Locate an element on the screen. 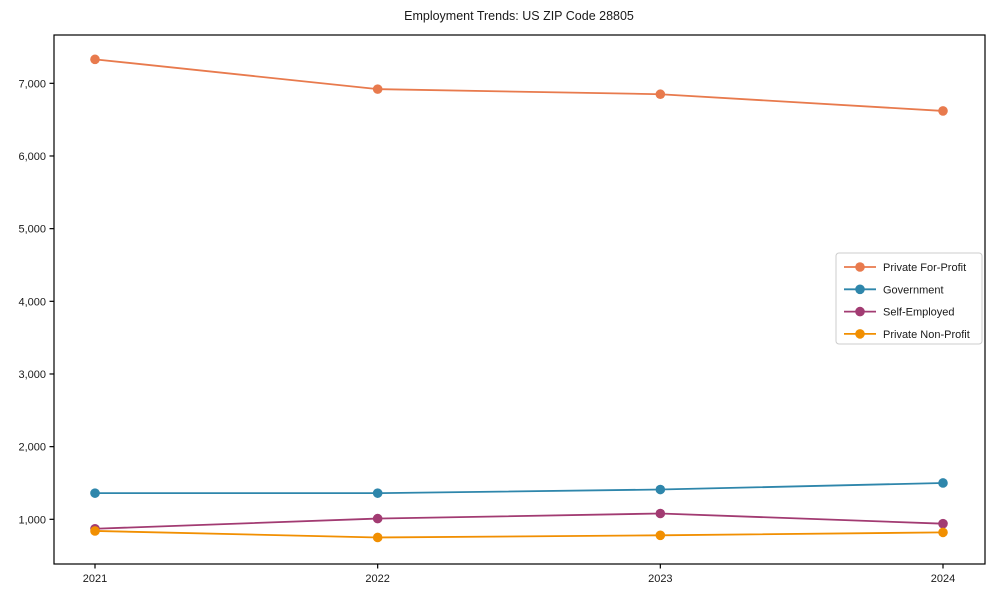 The width and height of the screenshot is (1000, 600). chart-title: Employment Trends: US ZIP Code 28805 is located at coordinates (519, 16).